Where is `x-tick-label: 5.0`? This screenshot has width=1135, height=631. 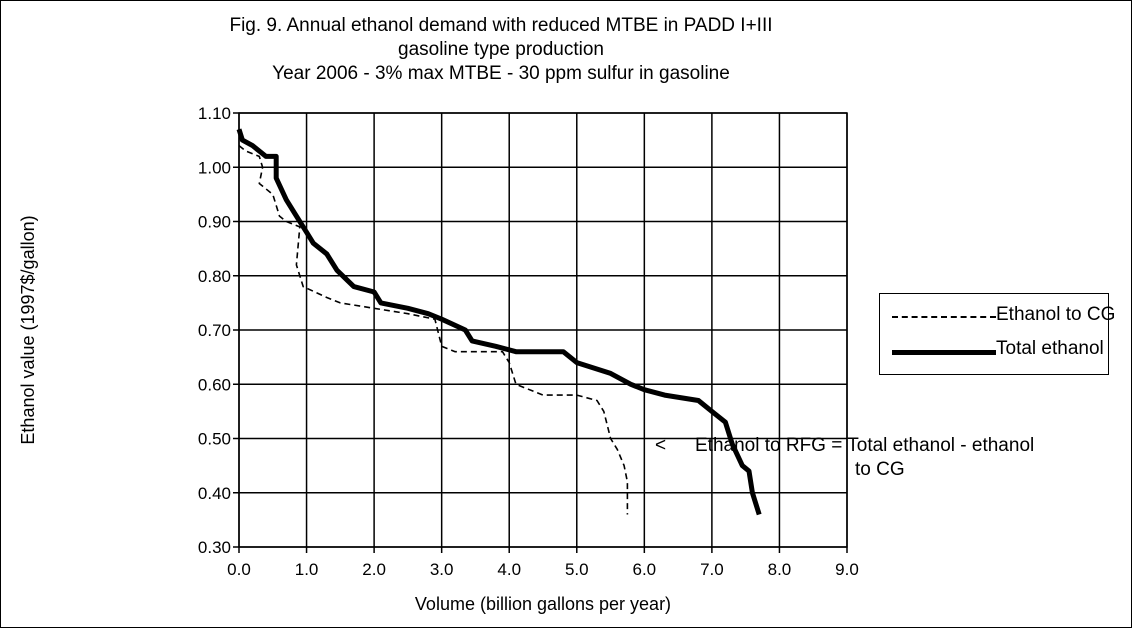
x-tick-label: 5.0 is located at coordinates (577, 569).